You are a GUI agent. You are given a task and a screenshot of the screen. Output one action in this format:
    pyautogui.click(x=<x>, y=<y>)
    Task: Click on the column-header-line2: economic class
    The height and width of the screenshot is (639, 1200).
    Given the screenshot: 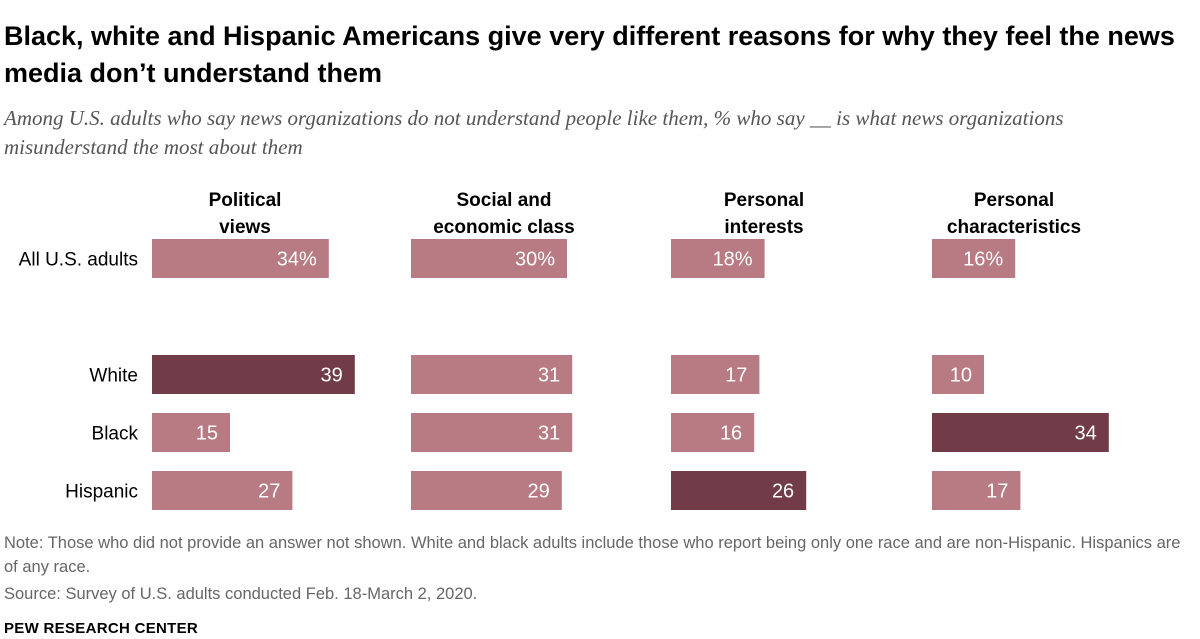 What is the action you would take?
    pyautogui.click(x=504, y=227)
    